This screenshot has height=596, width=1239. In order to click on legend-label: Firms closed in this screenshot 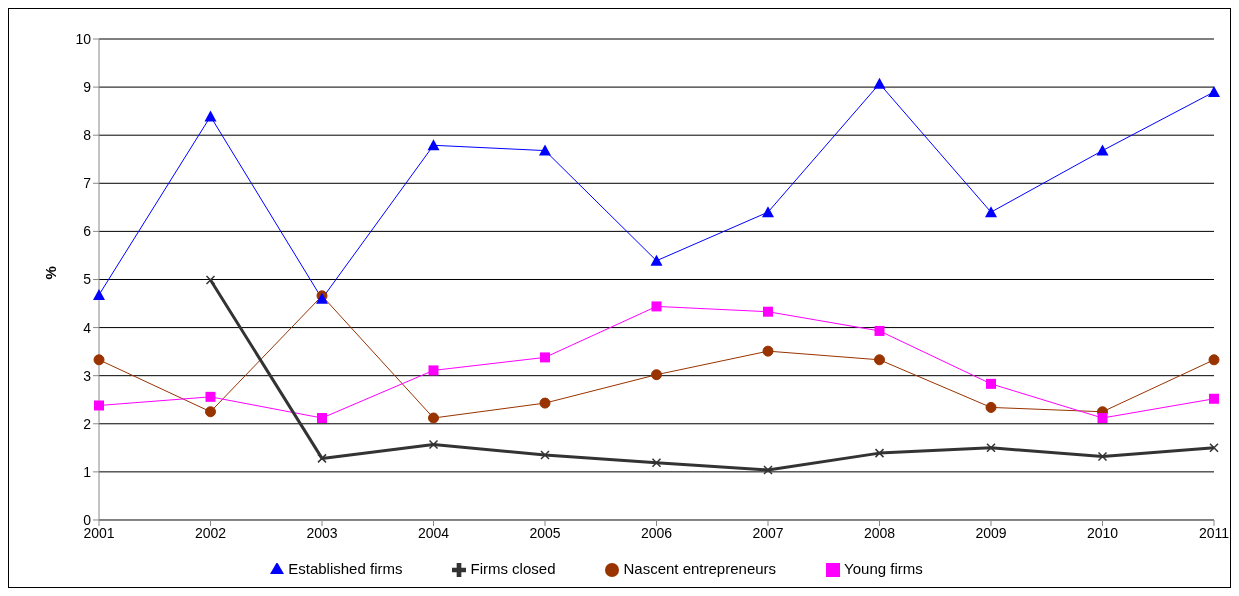, I will do `click(513, 568)`.